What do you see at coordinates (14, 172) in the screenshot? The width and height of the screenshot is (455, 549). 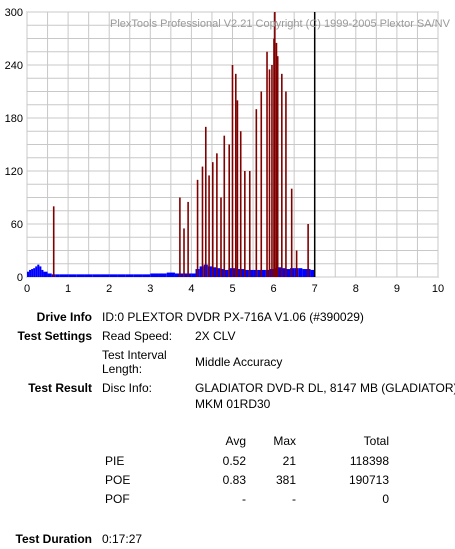 I see `y-tick-label: 120` at bounding box center [14, 172].